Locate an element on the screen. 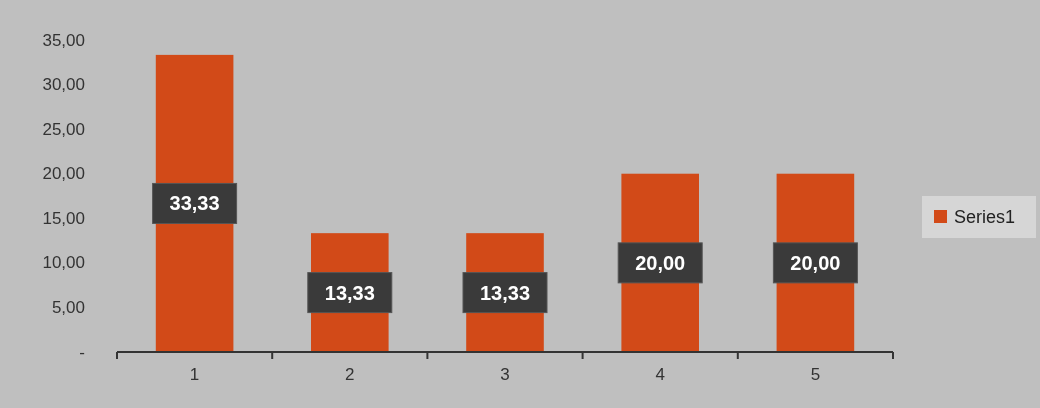 This screenshot has width=1040, height=408. x-tick-label: 5 is located at coordinates (815, 374).